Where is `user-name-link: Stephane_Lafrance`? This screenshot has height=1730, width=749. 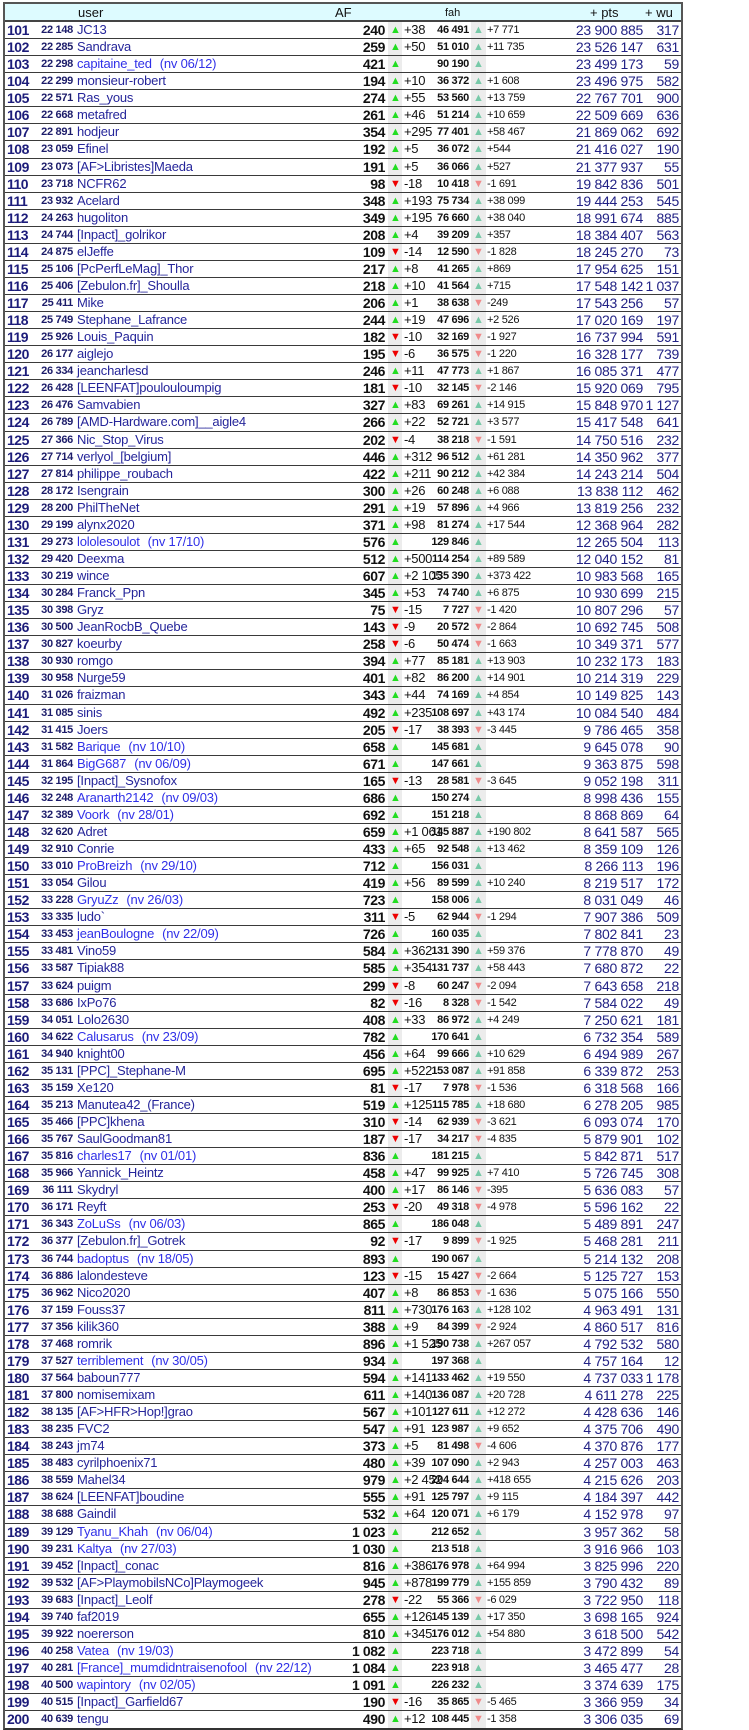 user-name-link: Stephane_Lafrance is located at coordinates (132, 320).